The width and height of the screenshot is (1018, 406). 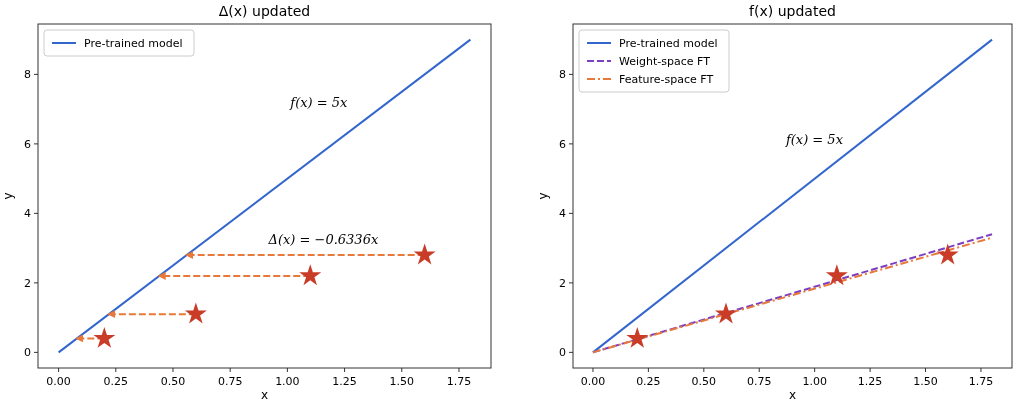 What do you see at coordinates (264, 11) in the screenshot?
I see `chart-title: Δ(x) updated` at bounding box center [264, 11].